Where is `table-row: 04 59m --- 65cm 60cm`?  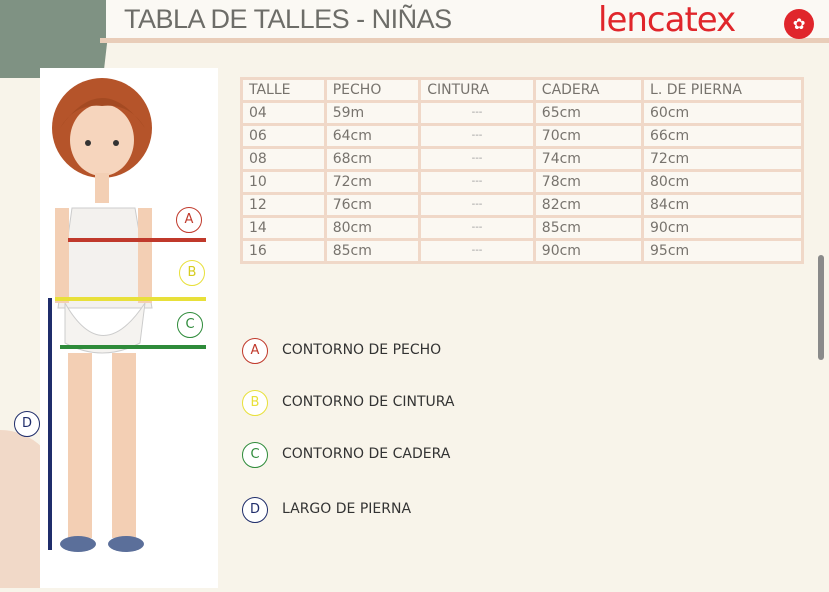
table-row: 04 59m --- 65cm 60cm is located at coordinates (522, 113).